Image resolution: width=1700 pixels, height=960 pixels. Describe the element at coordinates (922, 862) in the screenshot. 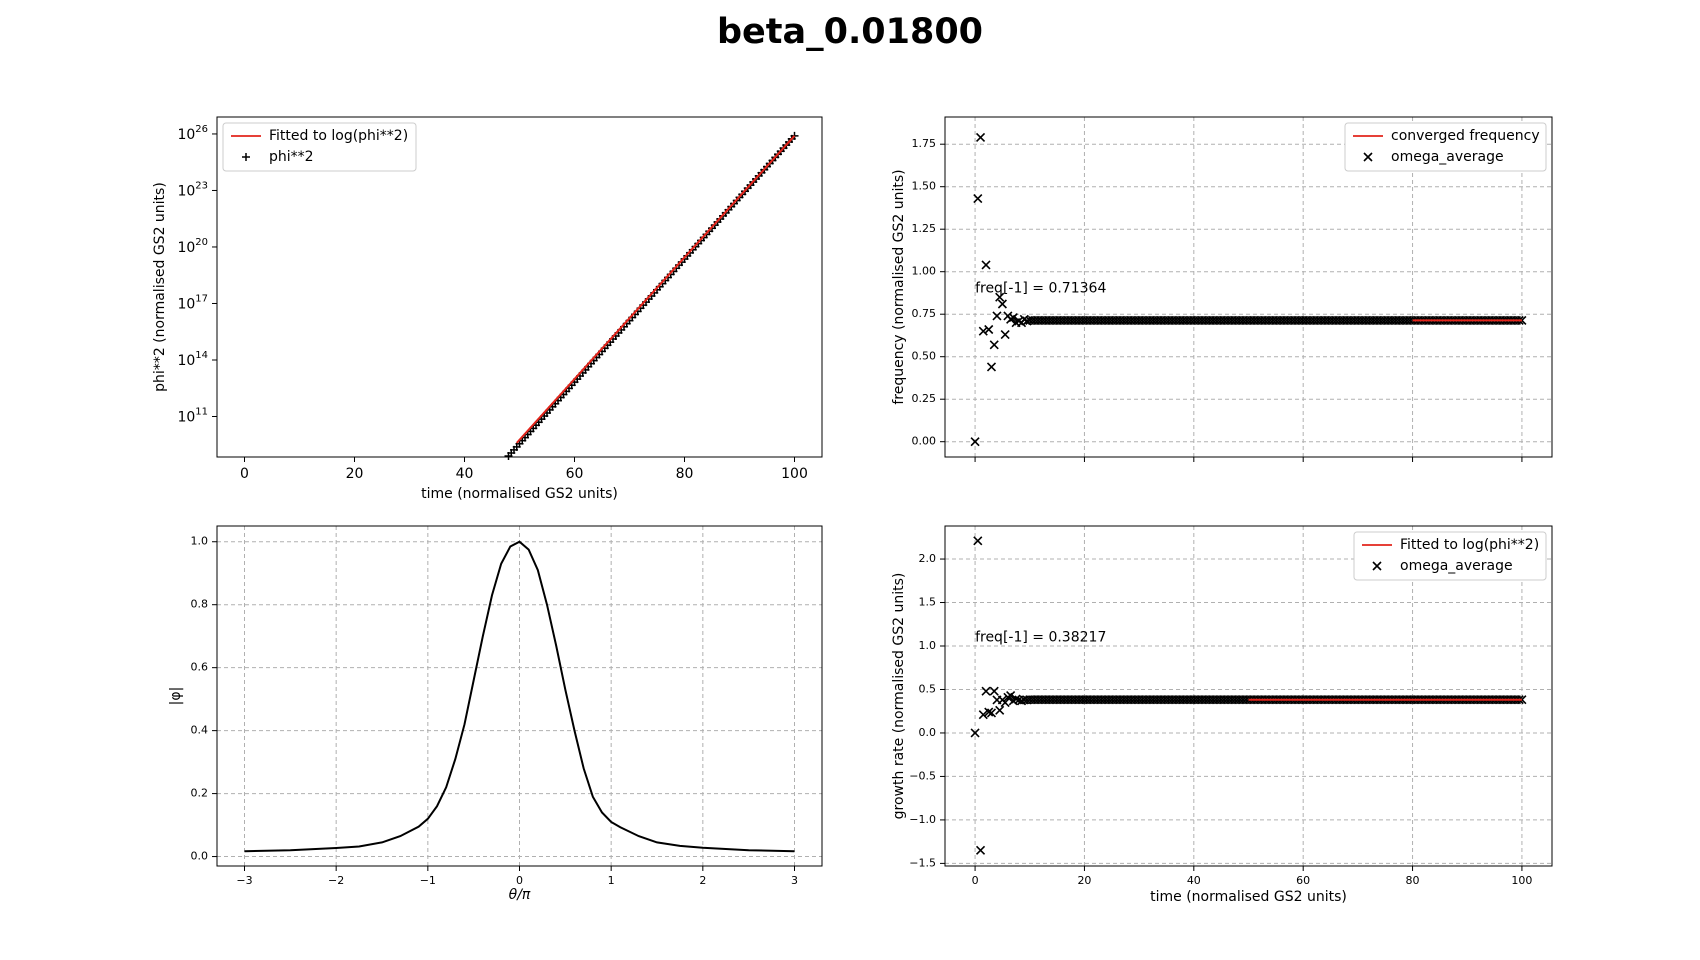

I see `y-tick-label: −1.5` at that location.